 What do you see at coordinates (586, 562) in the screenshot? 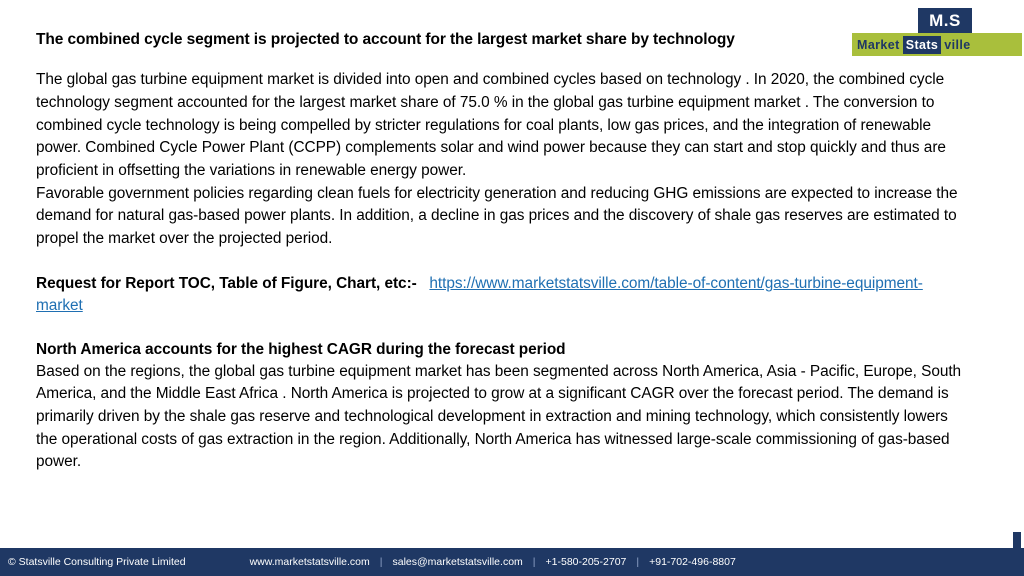
I see `footer-phone-us: +1-580-205-2707` at bounding box center [586, 562].